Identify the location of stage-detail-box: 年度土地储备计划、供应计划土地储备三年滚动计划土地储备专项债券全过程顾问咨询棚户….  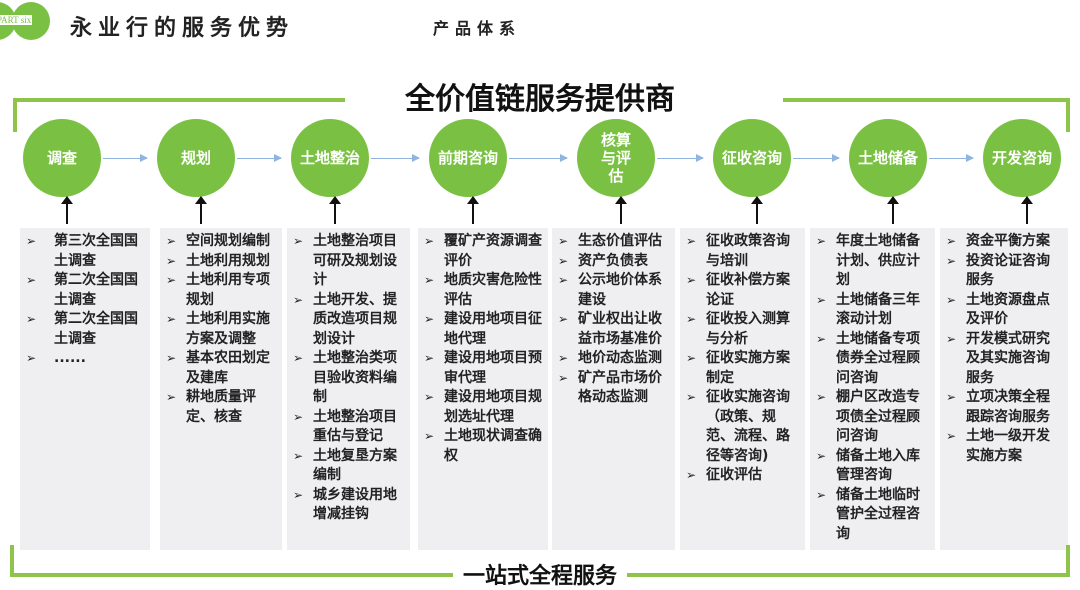
(872, 389).